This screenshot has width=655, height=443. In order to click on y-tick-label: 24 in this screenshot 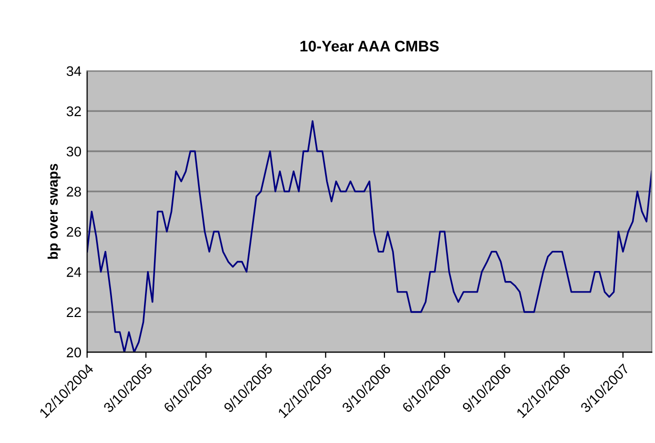, I will do `click(74, 272)`.